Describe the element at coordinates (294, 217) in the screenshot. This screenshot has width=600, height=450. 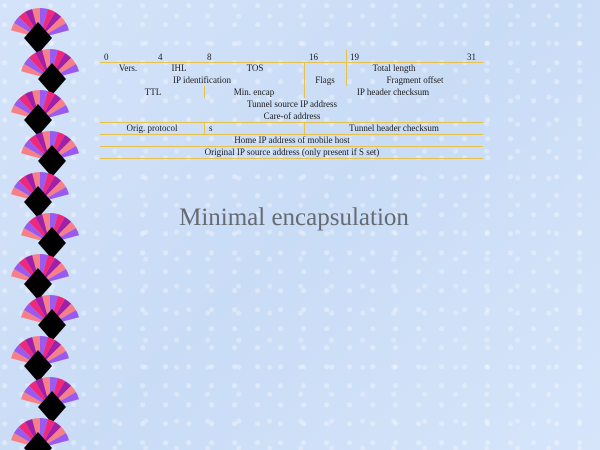
I see `slide-title: Minimal encapsulation` at that location.